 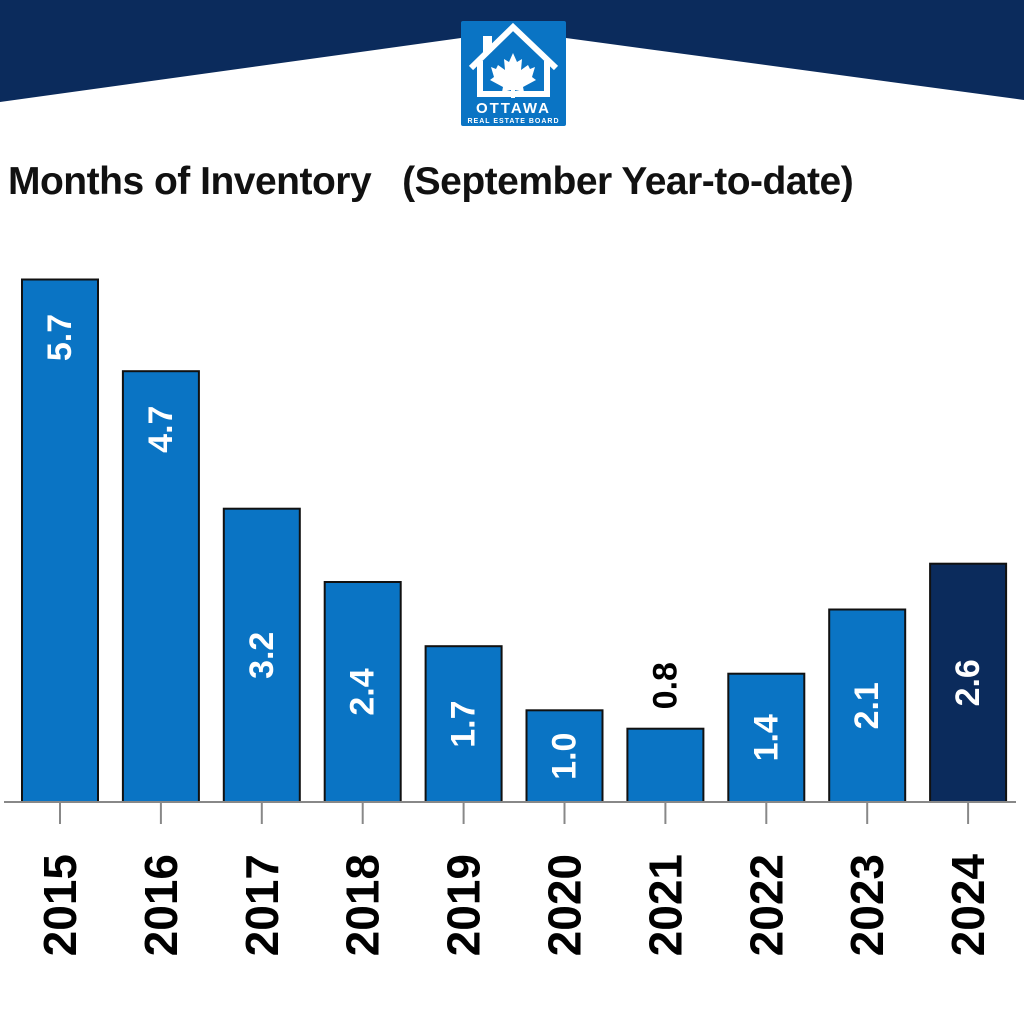 I want to click on bar-value-label: 5.7, so click(x=60, y=337).